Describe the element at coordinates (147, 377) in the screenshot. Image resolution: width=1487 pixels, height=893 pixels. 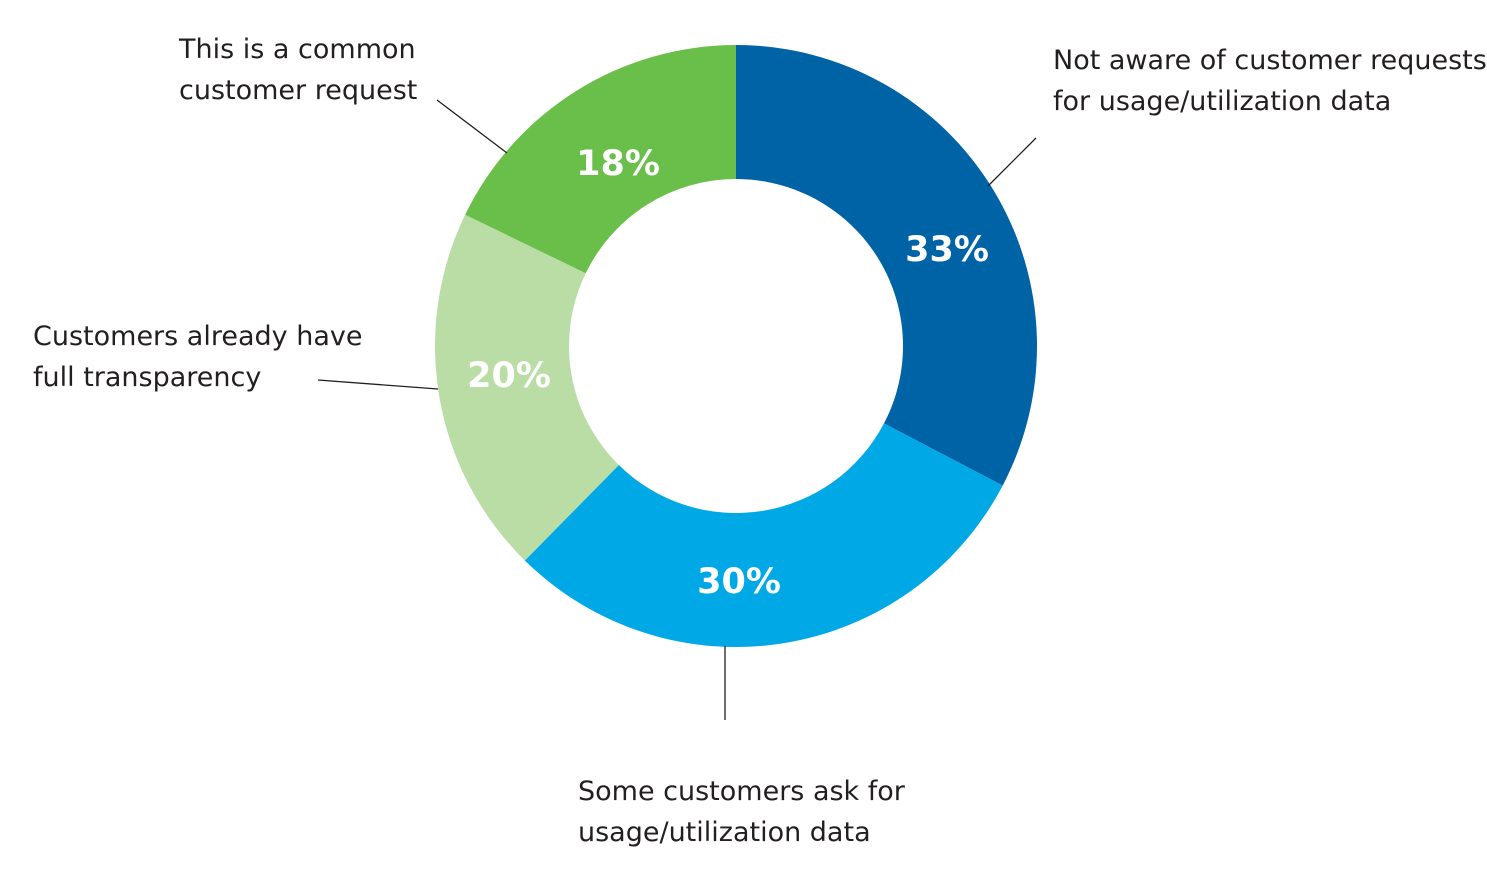
I see `callout-full-transparency-line-2: full transparency` at that location.